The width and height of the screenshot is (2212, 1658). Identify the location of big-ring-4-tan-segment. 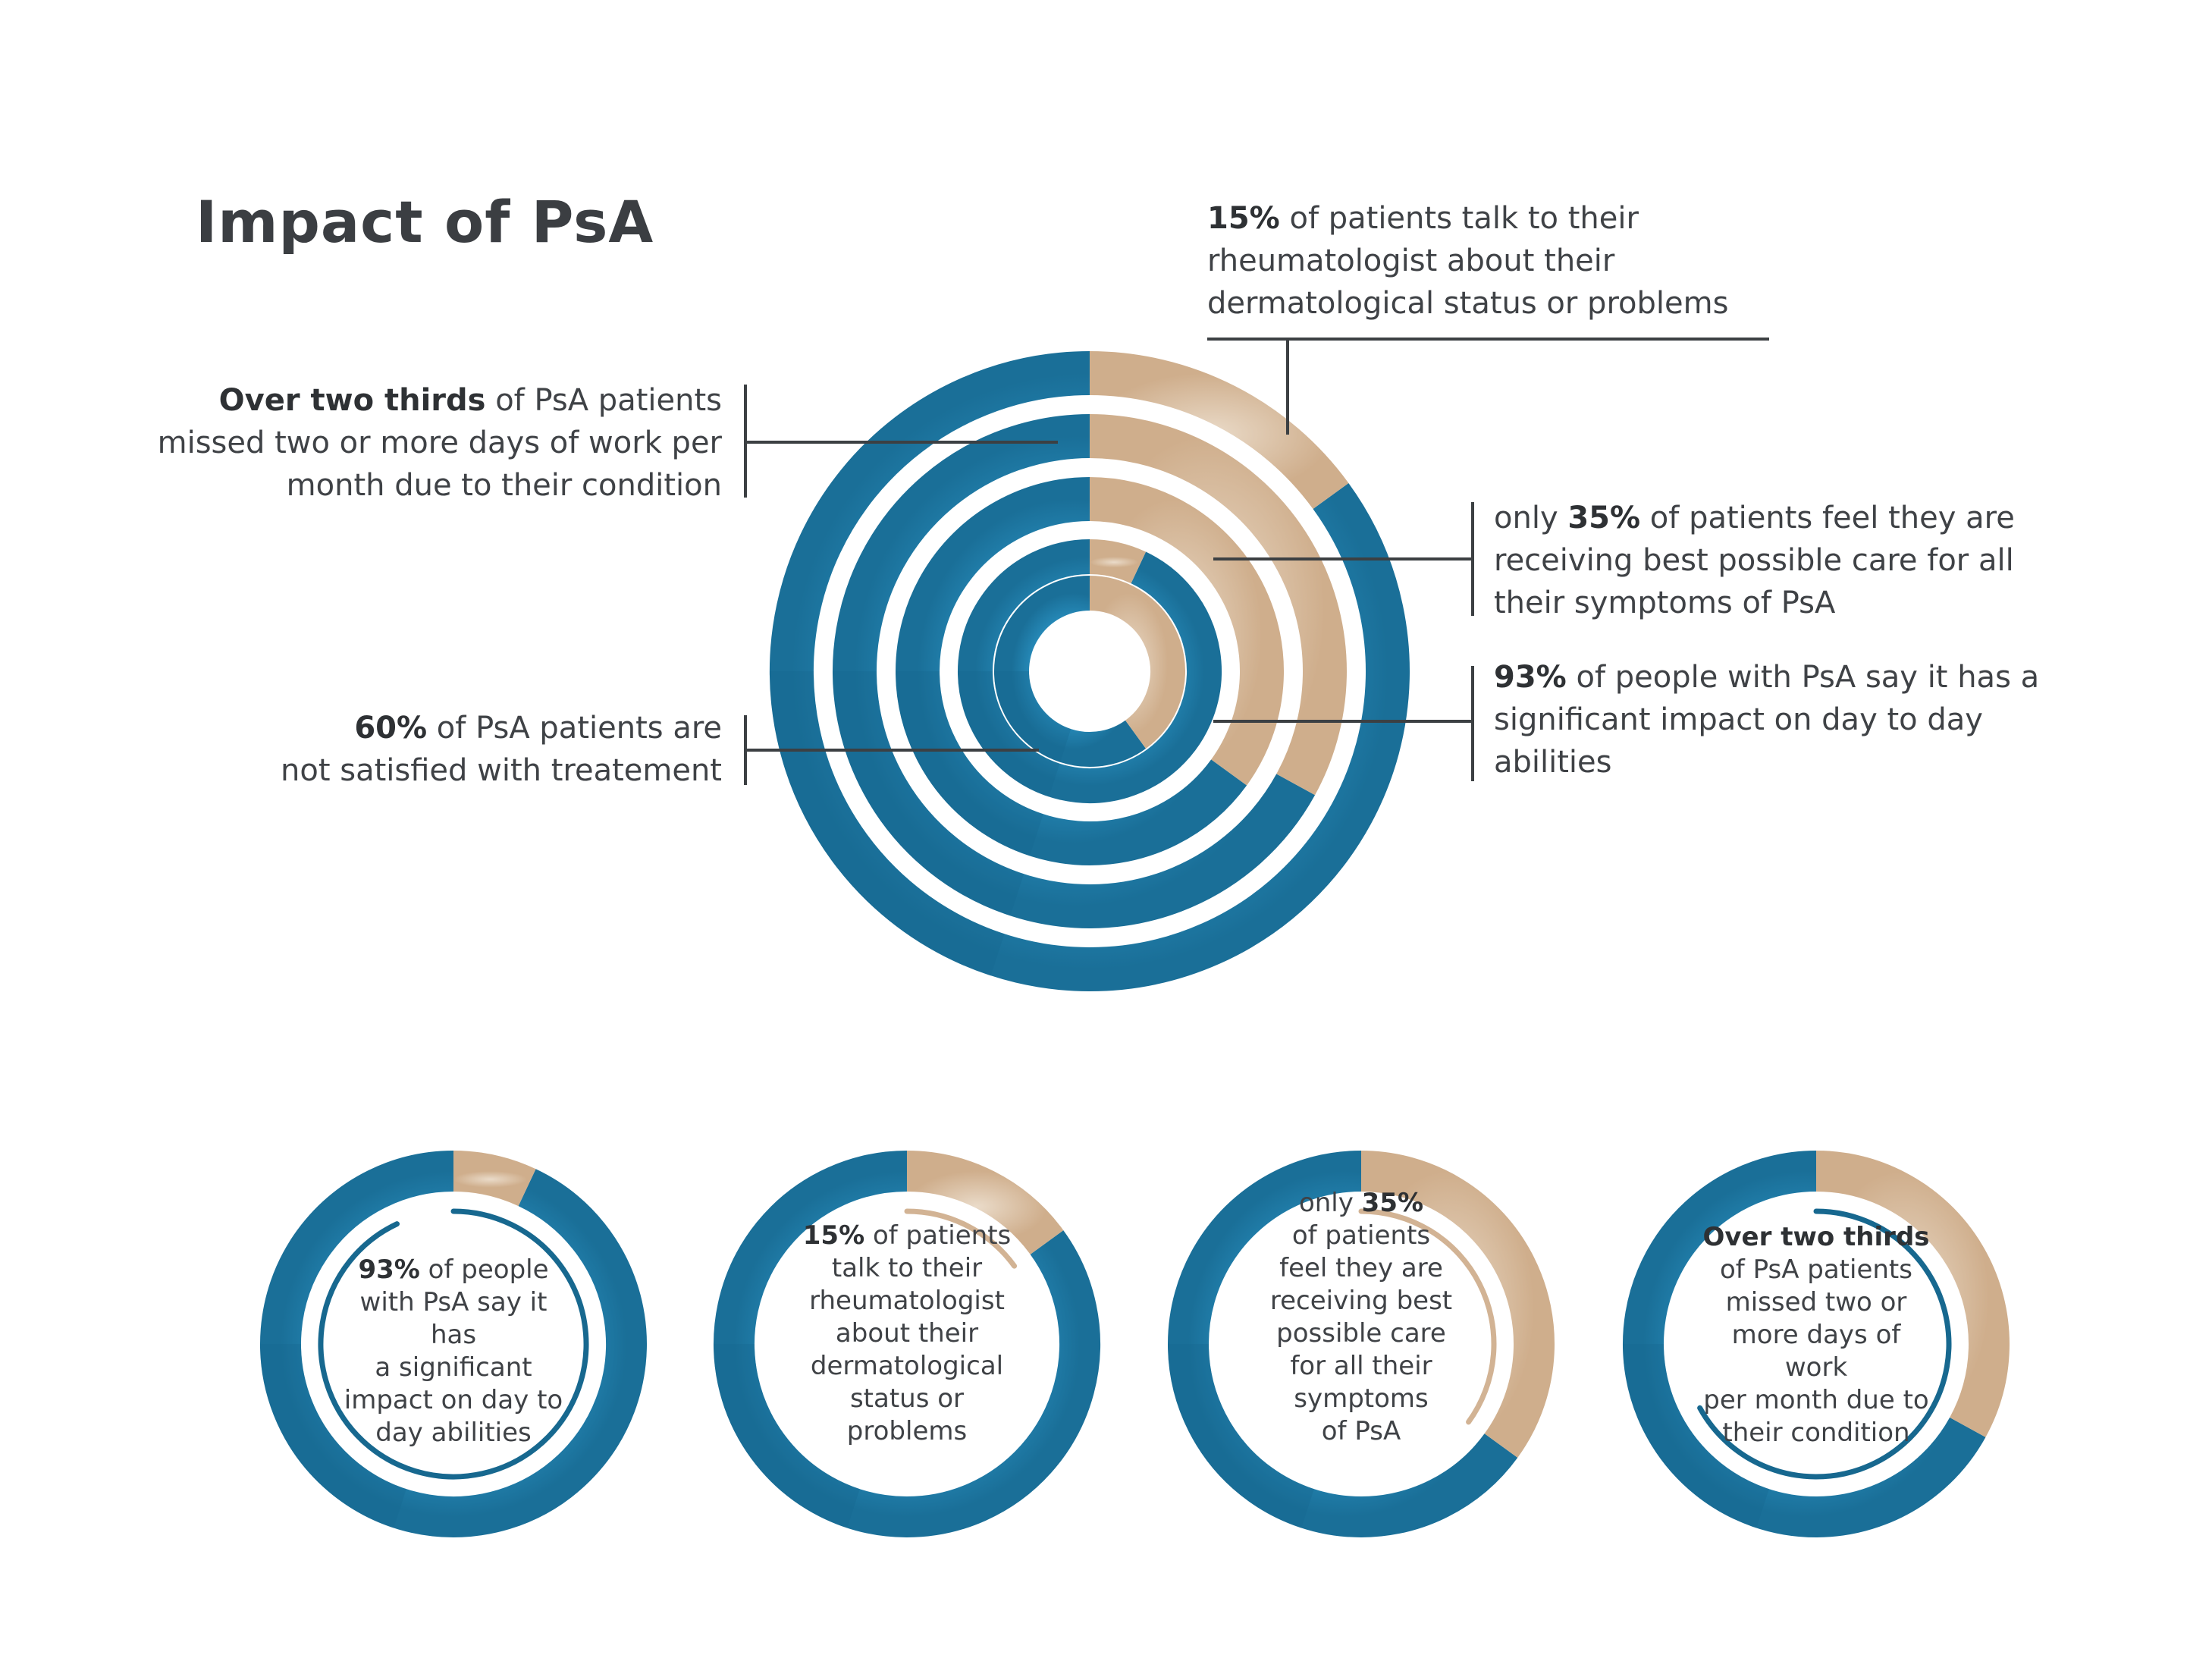
(1118, 561).